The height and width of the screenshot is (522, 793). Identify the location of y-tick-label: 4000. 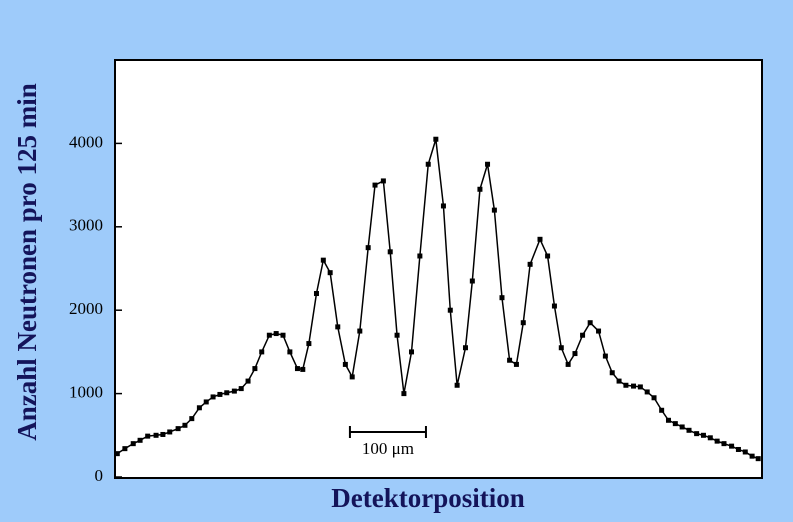
(86, 141).